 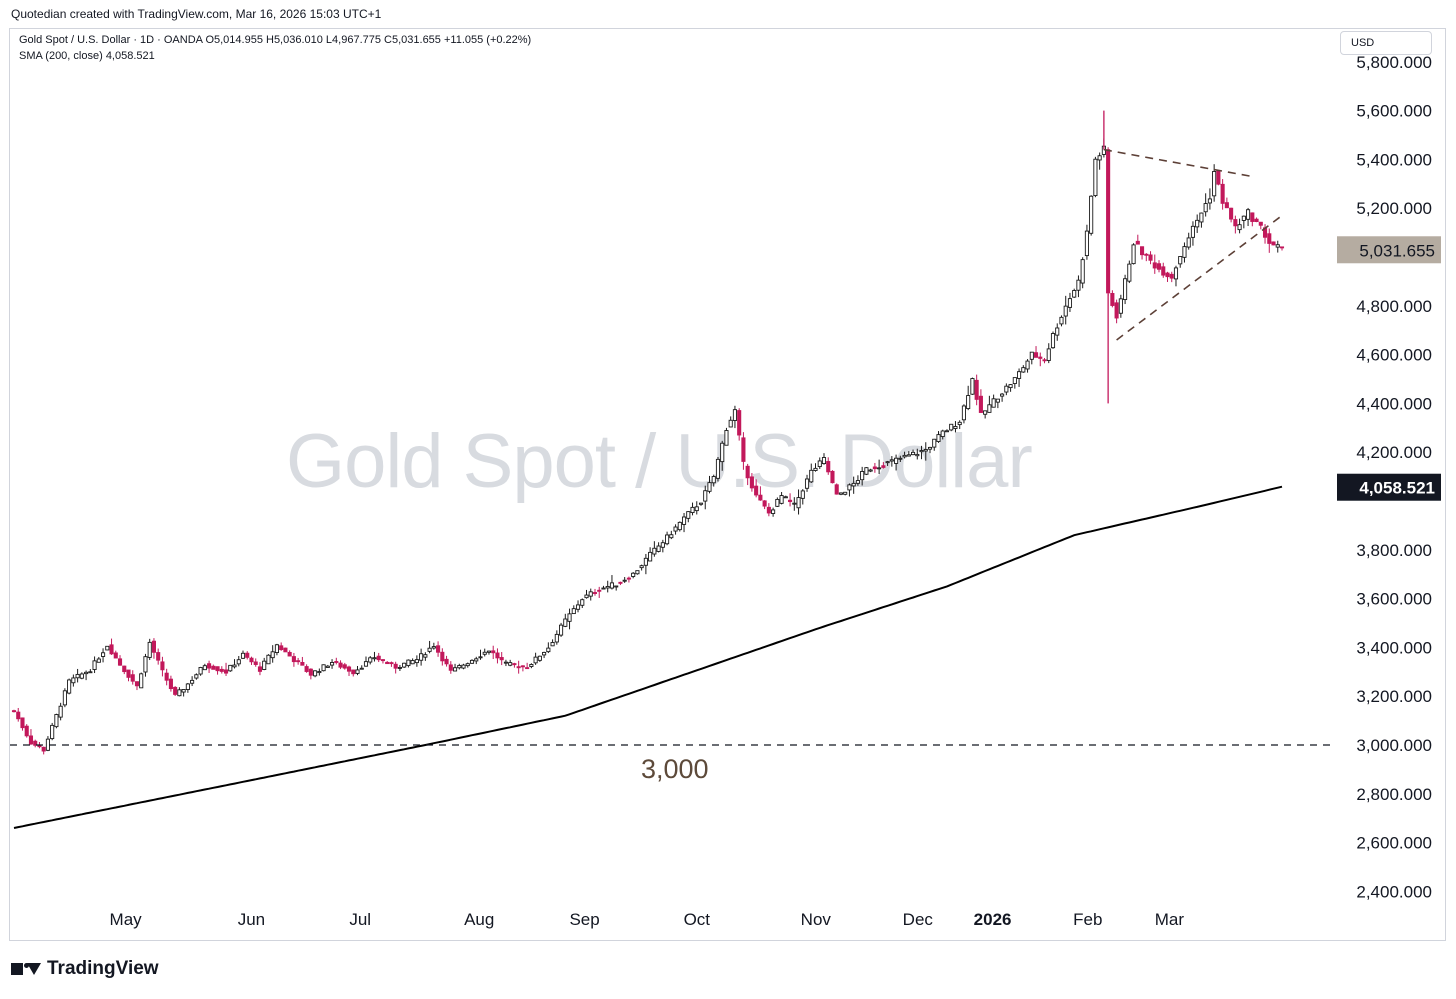 What do you see at coordinates (479, 919) in the screenshot?
I see `x-tick-label: Aug` at bounding box center [479, 919].